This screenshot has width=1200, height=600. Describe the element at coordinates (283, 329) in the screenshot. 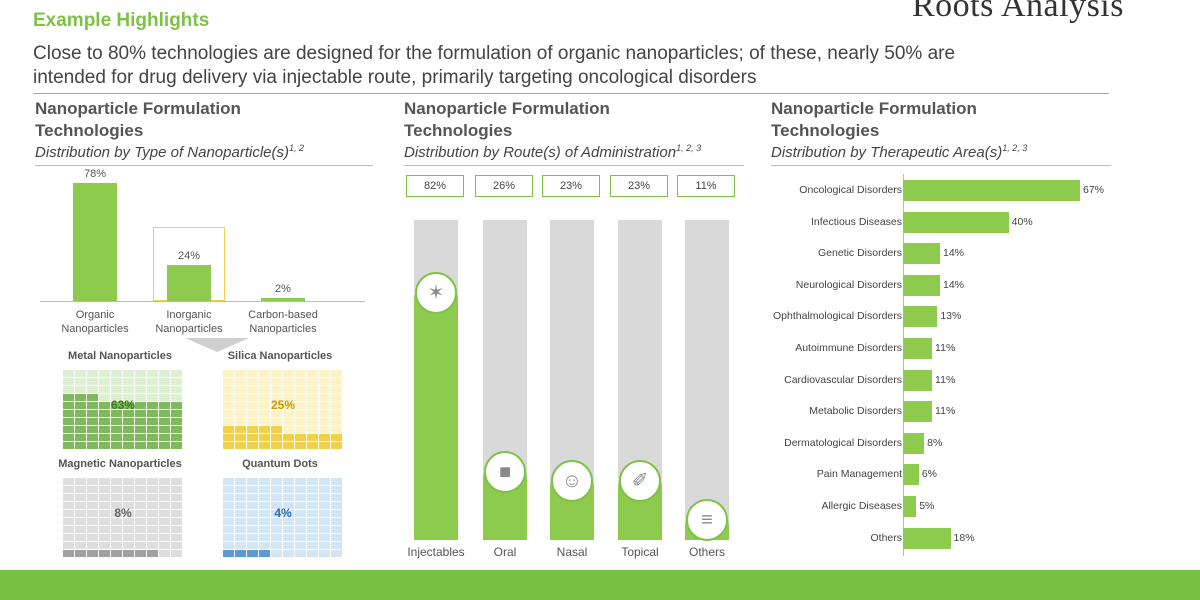

I see `type-category-label-line: Nanoparticles` at that location.